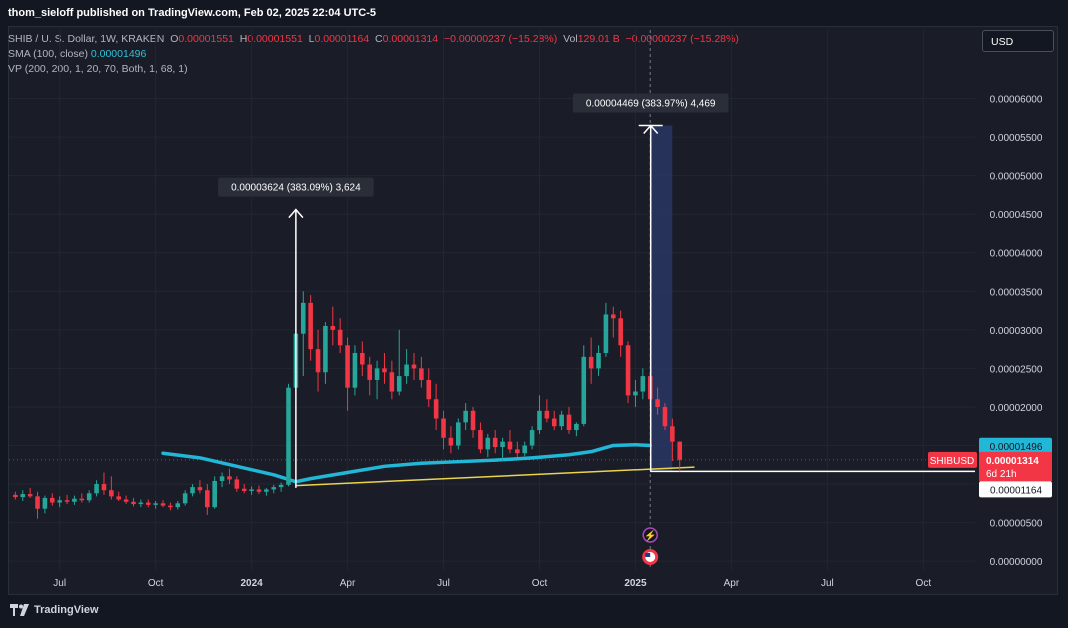 The width and height of the screenshot is (1068, 628). I want to click on currency-button: USD, so click(1018, 41).